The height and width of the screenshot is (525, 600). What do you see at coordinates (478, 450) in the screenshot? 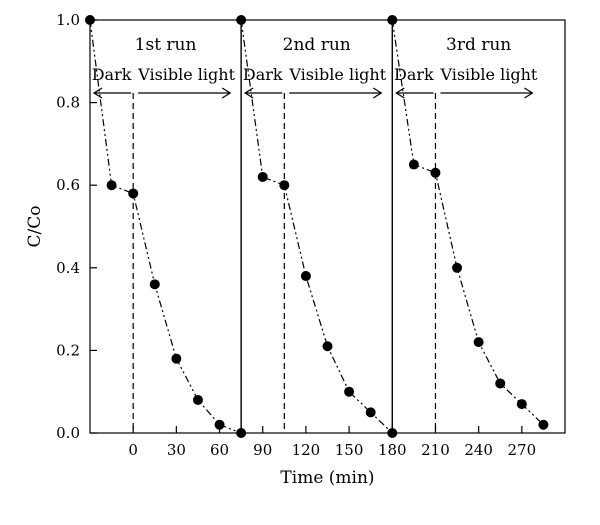
I see `x-tick-label-8: 240` at bounding box center [478, 450].